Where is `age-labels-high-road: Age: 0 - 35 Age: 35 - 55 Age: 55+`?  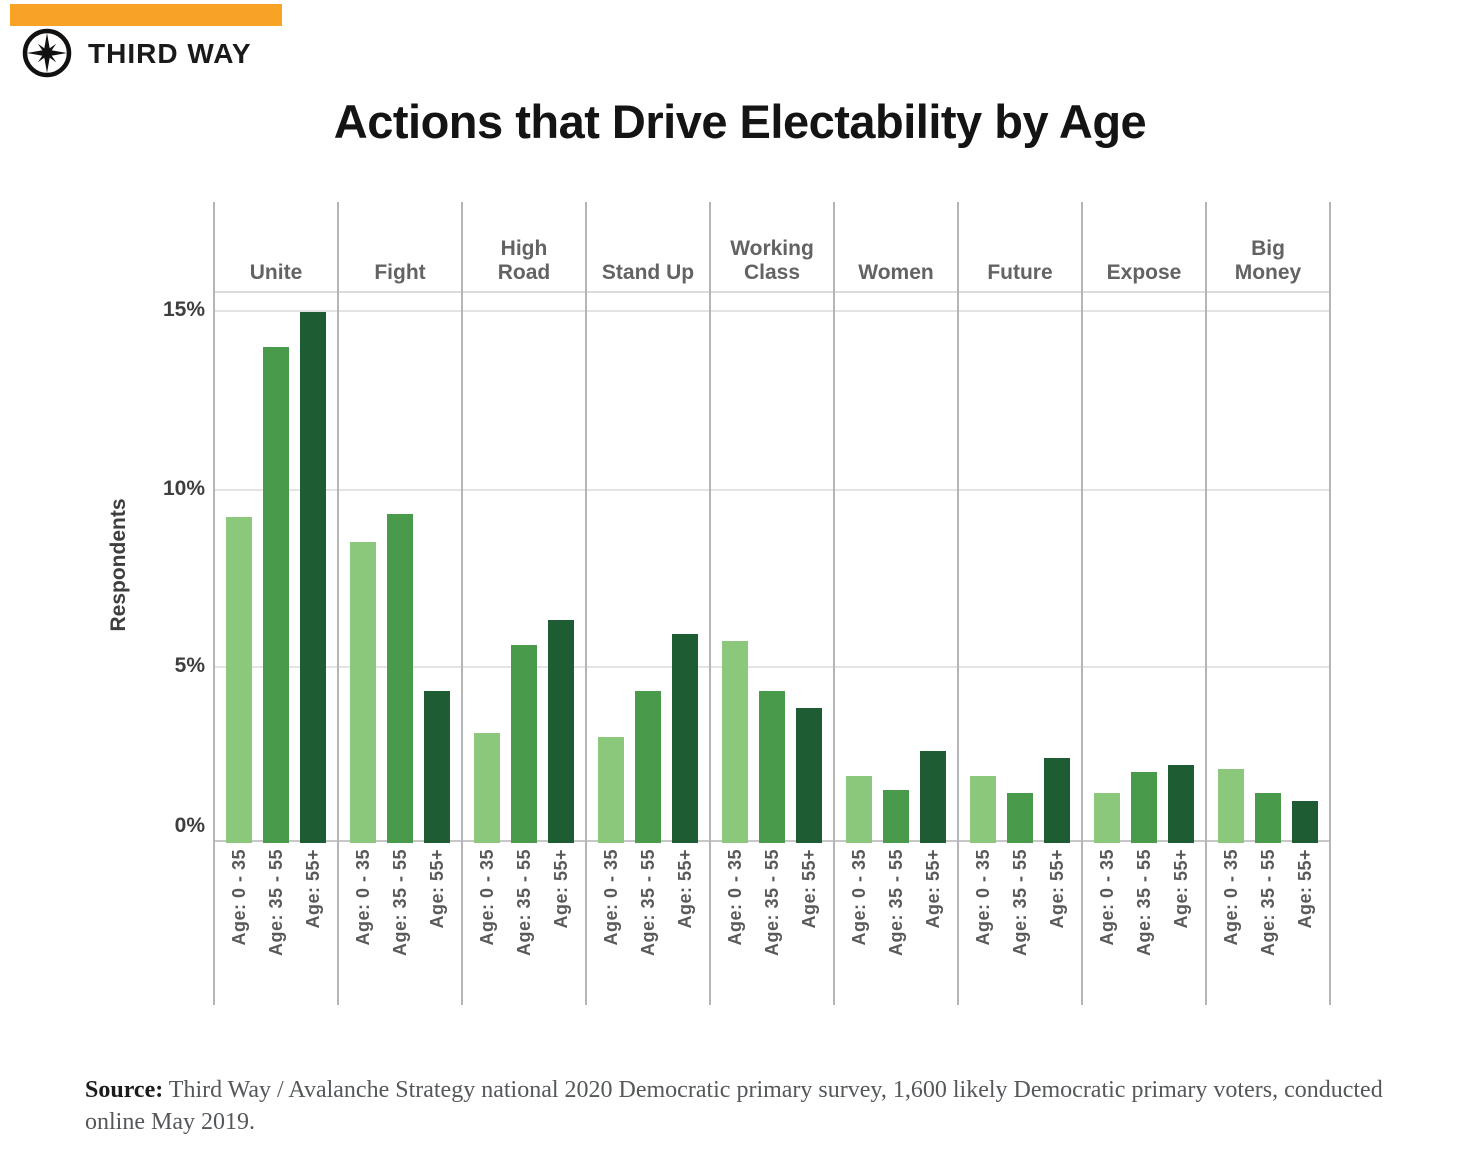
age-labels-high-road: Age: 0 - 35 Age: 35 - 55 Age: 55+ is located at coordinates (524, 924).